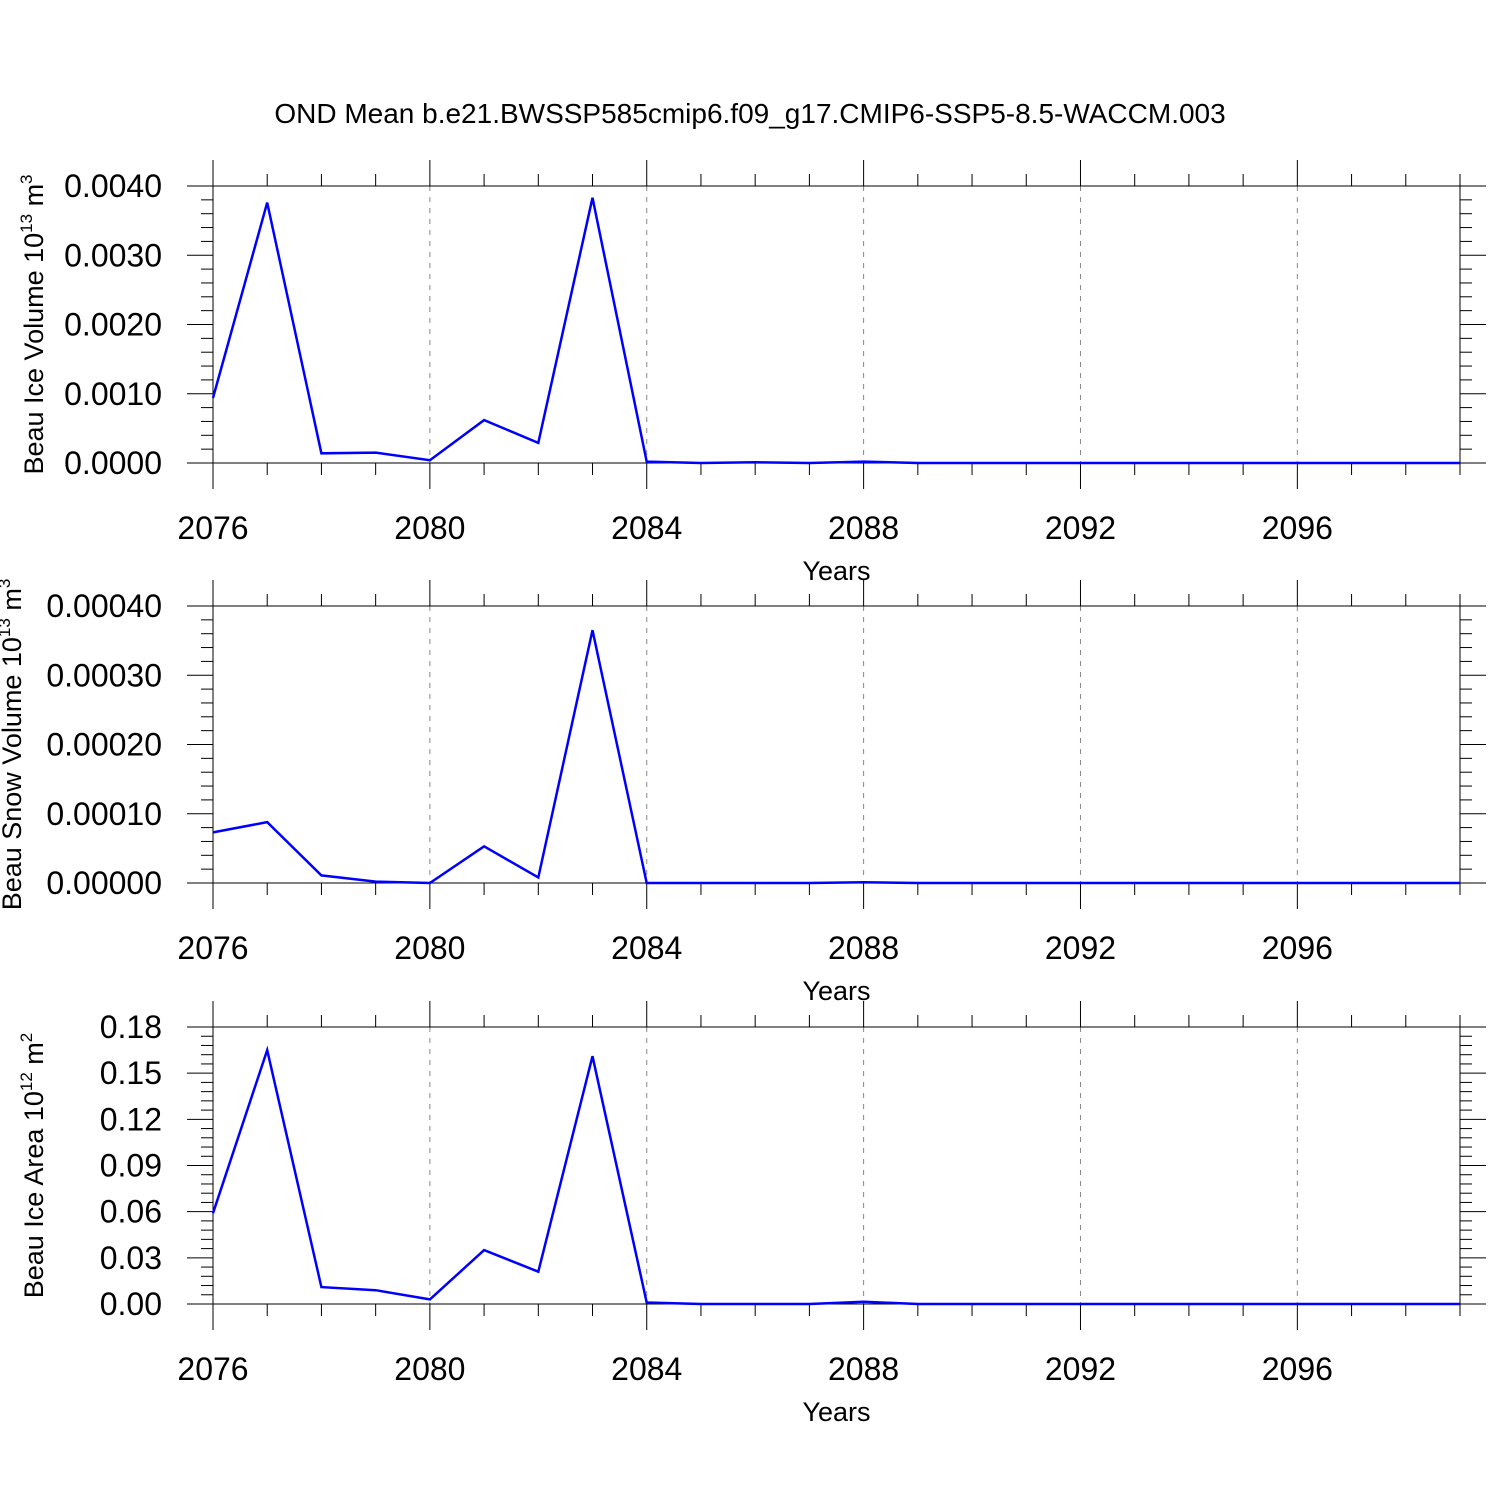 The image size is (1500, 1500). What do you see at coordinates (131, 1073) in the screenshot?
I see `y-tick-label: 0.15` at bounding box center [131, 1073].